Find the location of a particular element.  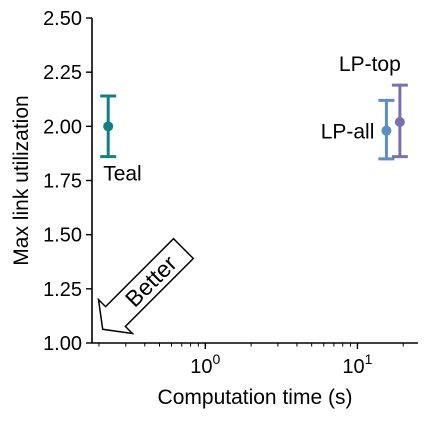

y-ticks: 1.00 1.25 1.50 1.75 2.00 2.25 2.50 is located at coordinates (67, 181).